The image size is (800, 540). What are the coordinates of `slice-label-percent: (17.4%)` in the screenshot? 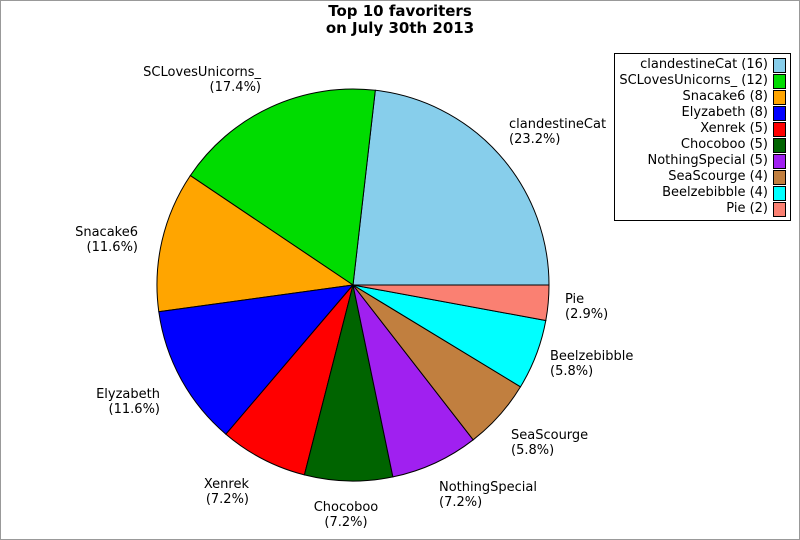 It's located at (235, 87).